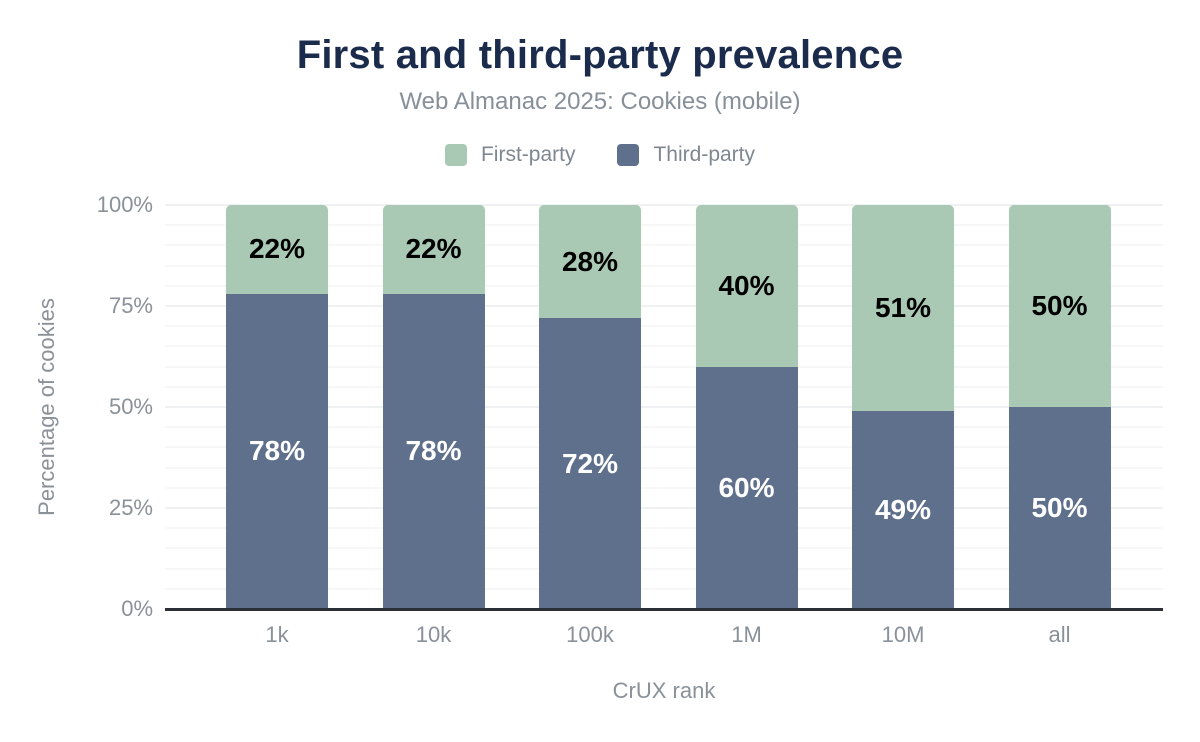 The height and width of the screenshot is (742, 1200). I want to click on bar-value-label: 60%, so click(746, 487).